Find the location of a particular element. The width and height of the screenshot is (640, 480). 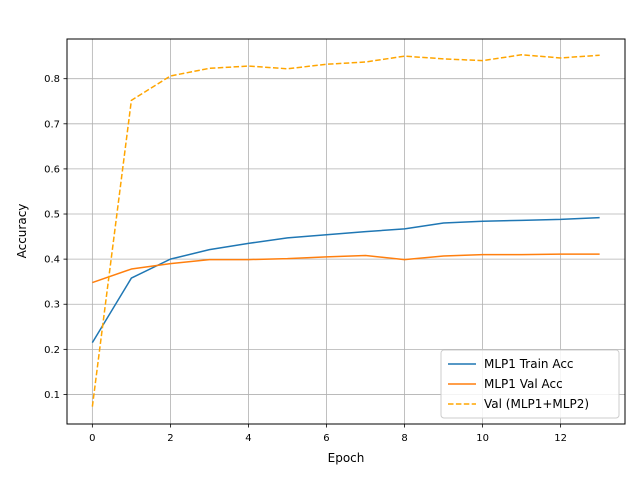

y-tick-label: 0.8 is located at coordinates (52, 79).